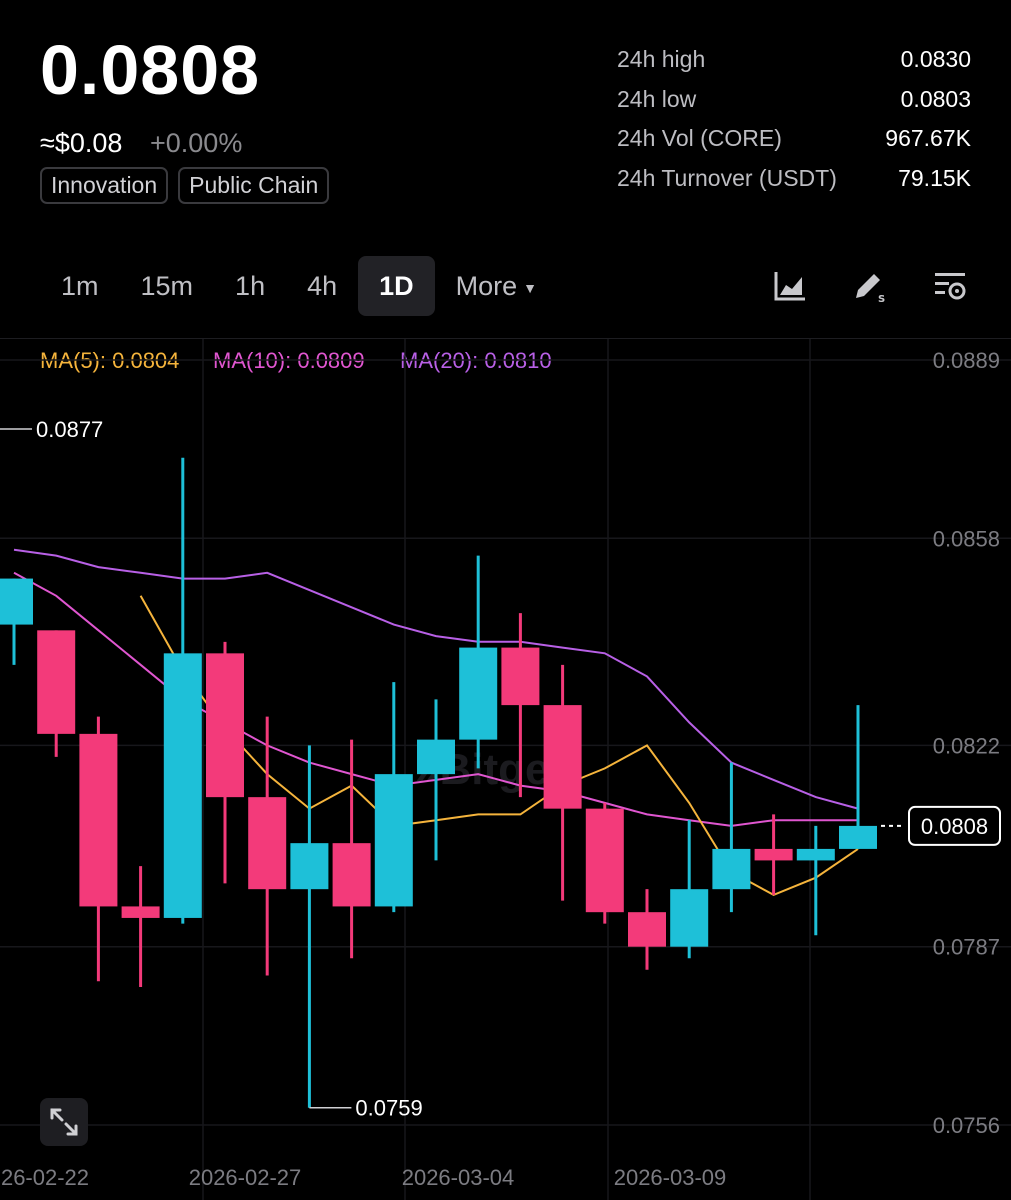 The width and height of the screenshot is (1011, 1200). Describe the element at coordinates (104, 185) in the screenshot. I see `tag-innovation: Innovation` at that location.